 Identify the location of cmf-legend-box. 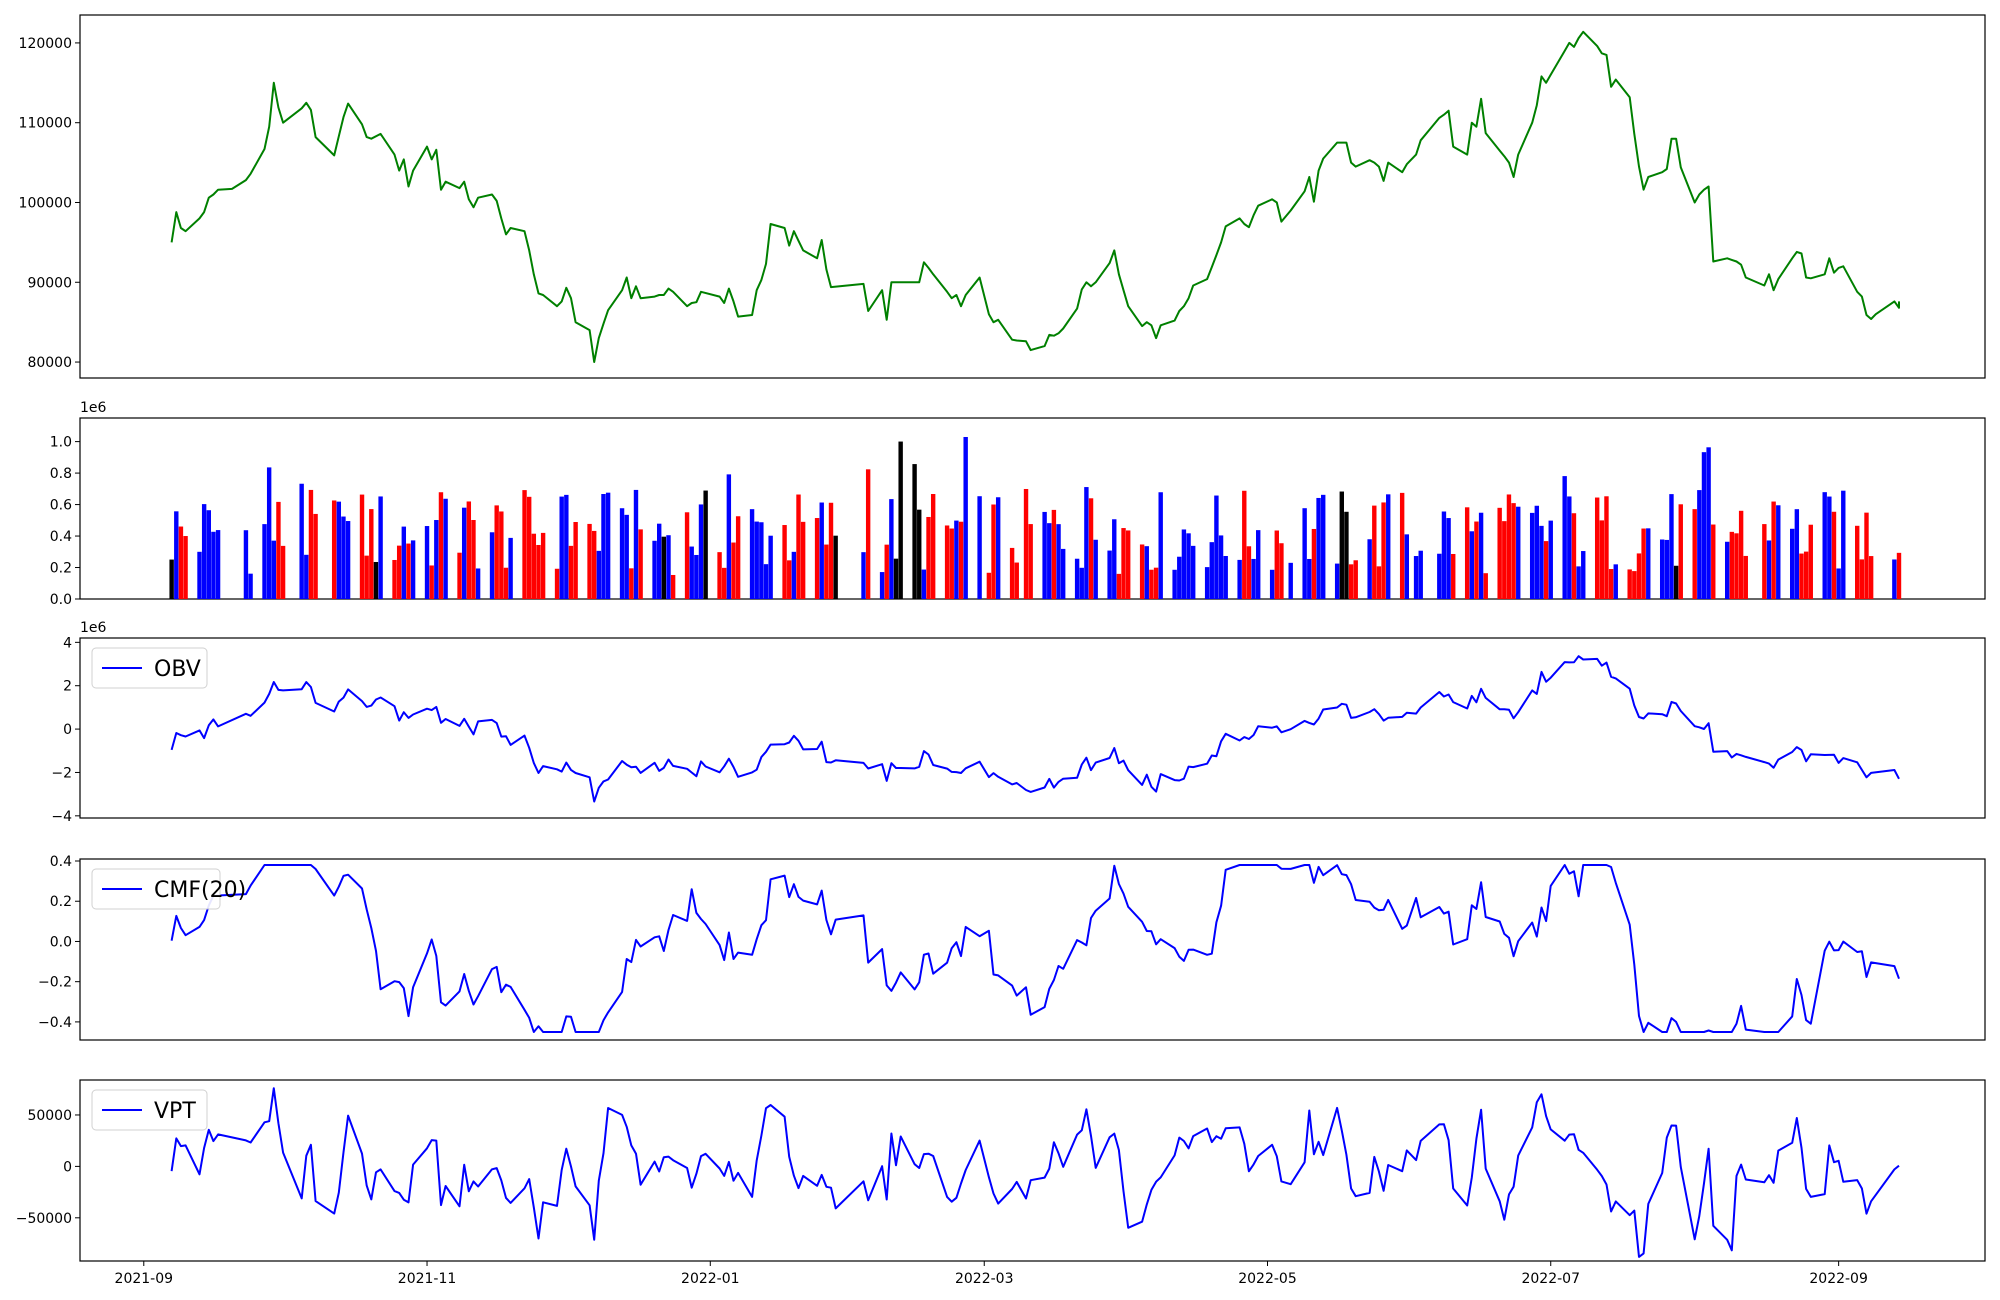
(156, 889).